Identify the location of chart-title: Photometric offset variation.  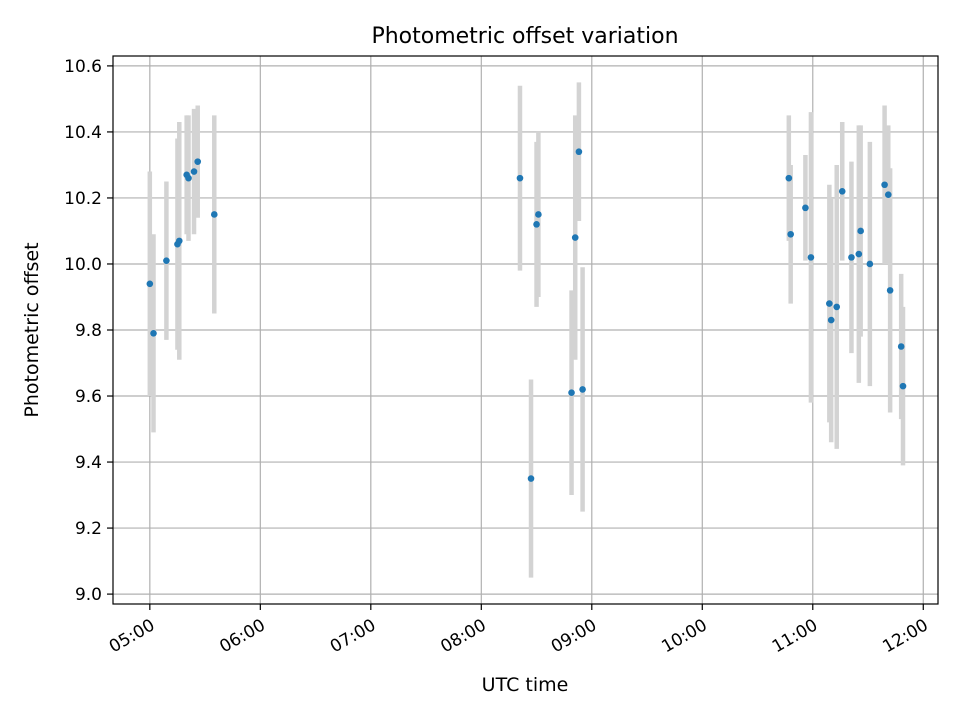
(524, 36).